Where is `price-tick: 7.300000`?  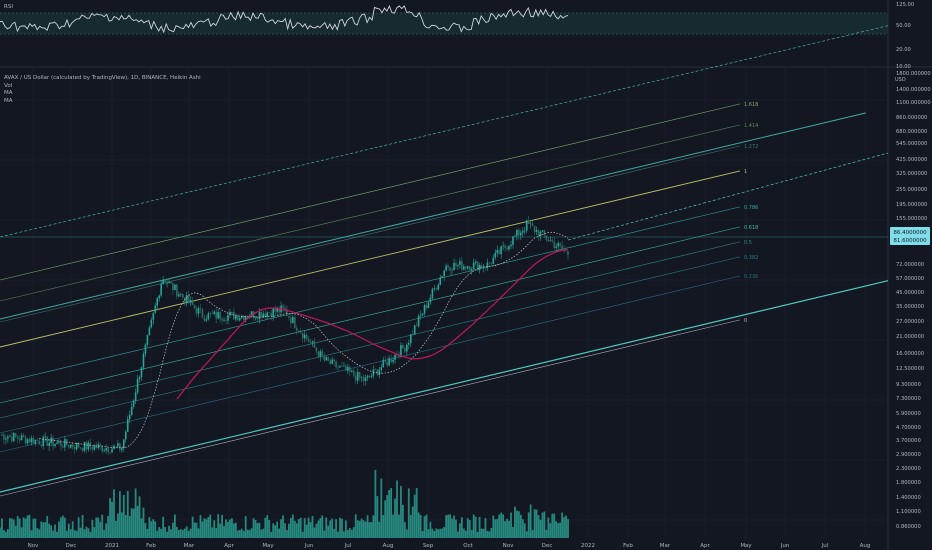
price-tick: 7.300000 is located at coordinates (908, 399).